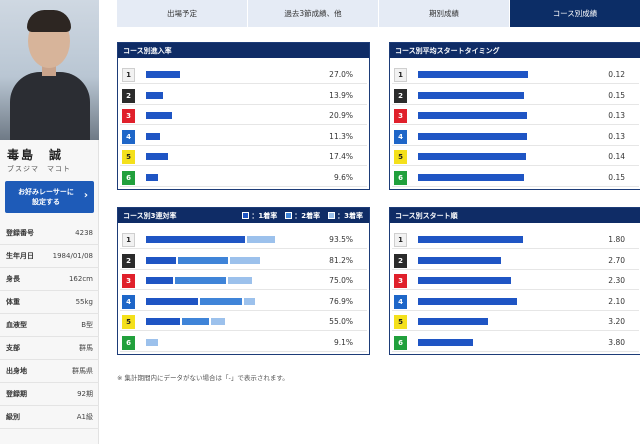 This screenshot has width=640, height=444. I want to click on course-row: 1 93.5%, so click(243, 240).